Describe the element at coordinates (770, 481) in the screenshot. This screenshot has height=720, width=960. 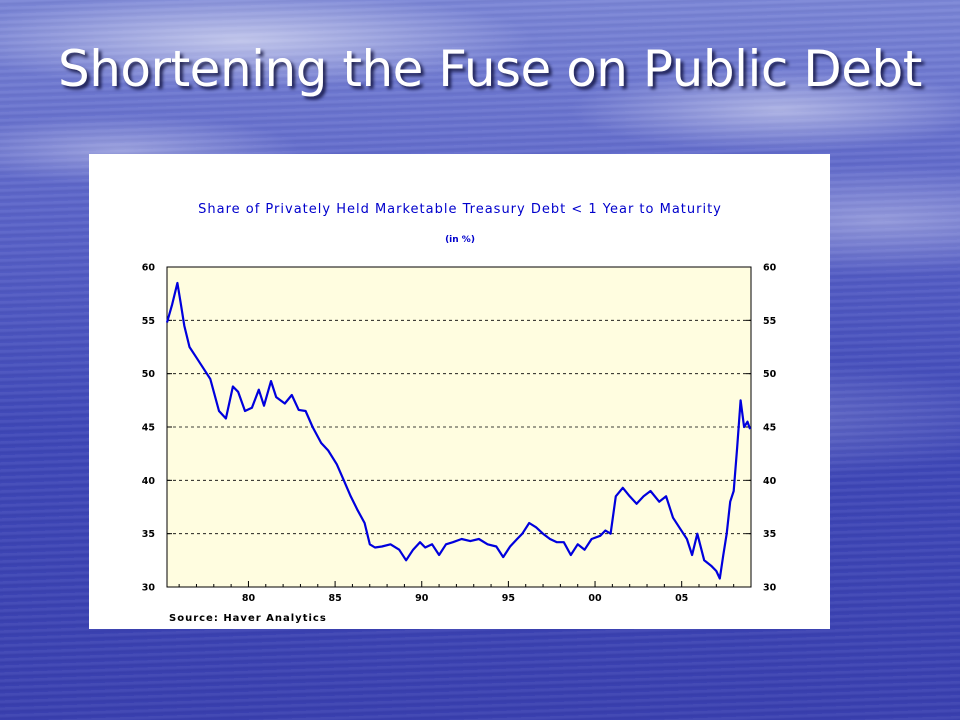
I see `y-tick-label-right: 40` at that location.